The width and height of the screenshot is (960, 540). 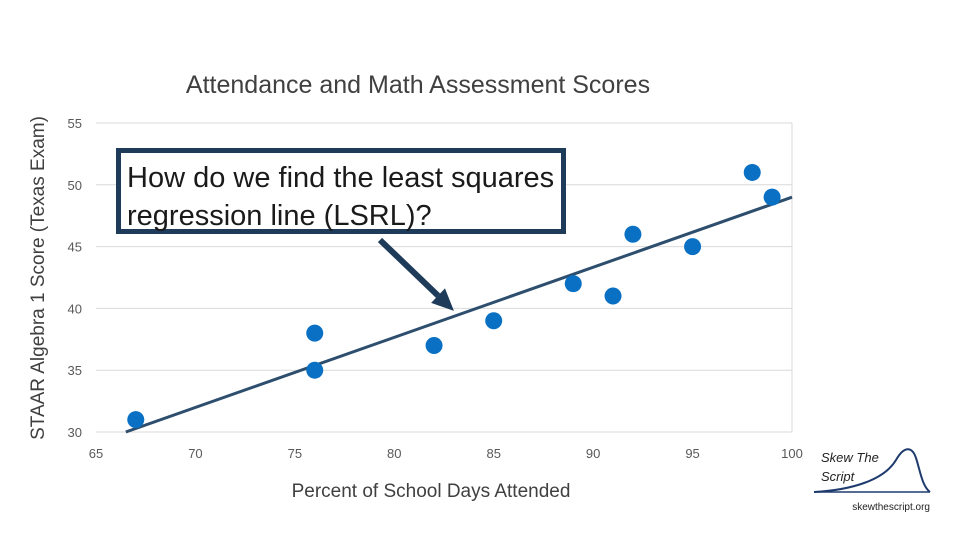 What do you see at coordinates (692, 453) in the screenshot?
I see `x-tick-95: 95` at bounding box center [692, 453].